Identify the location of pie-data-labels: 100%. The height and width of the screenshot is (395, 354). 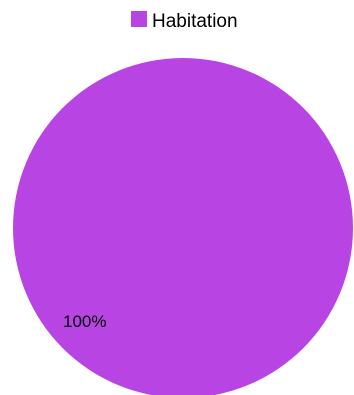
(84, 321).